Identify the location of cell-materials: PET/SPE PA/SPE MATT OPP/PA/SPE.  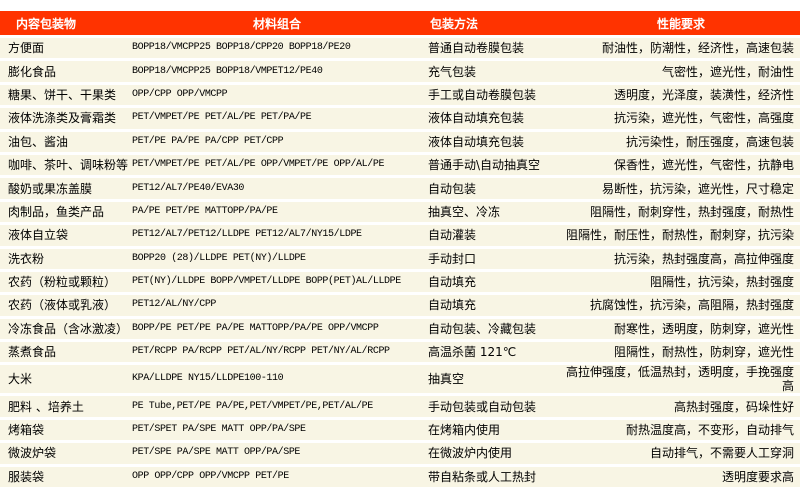
(276, 453).